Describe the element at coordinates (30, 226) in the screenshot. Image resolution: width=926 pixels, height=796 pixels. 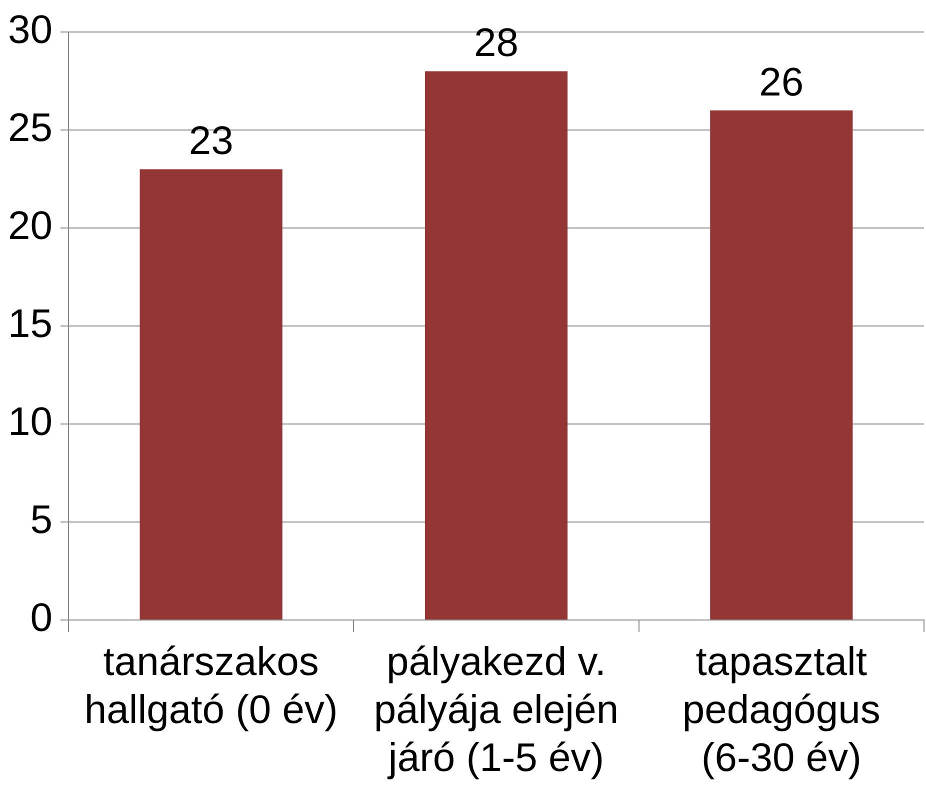
I see `y-tick-label: 20` at that location.